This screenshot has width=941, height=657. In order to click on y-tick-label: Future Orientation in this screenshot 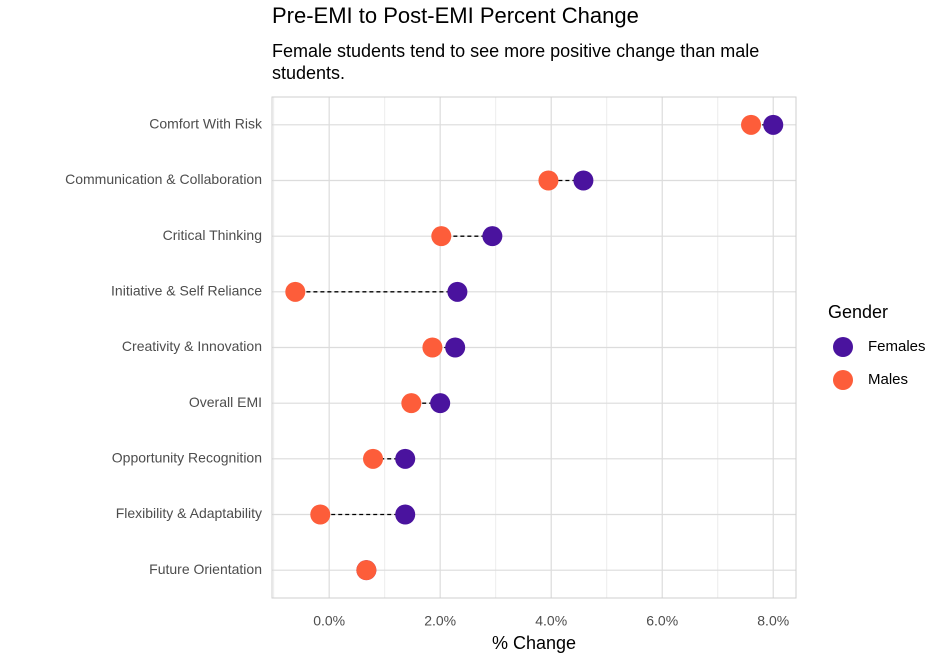, I will do `click(205, 569)`.